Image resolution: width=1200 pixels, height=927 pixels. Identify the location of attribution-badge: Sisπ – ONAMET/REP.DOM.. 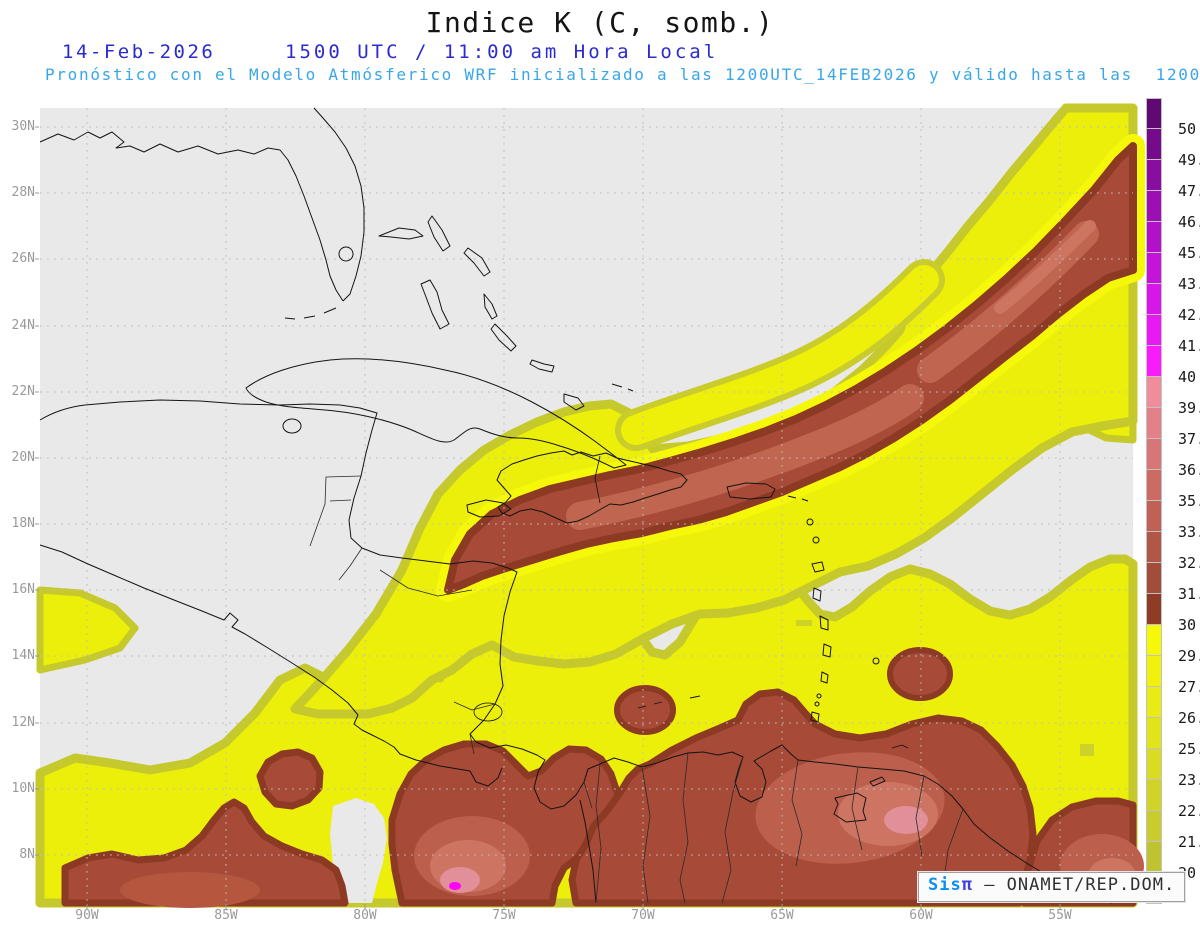
(1052, 887).